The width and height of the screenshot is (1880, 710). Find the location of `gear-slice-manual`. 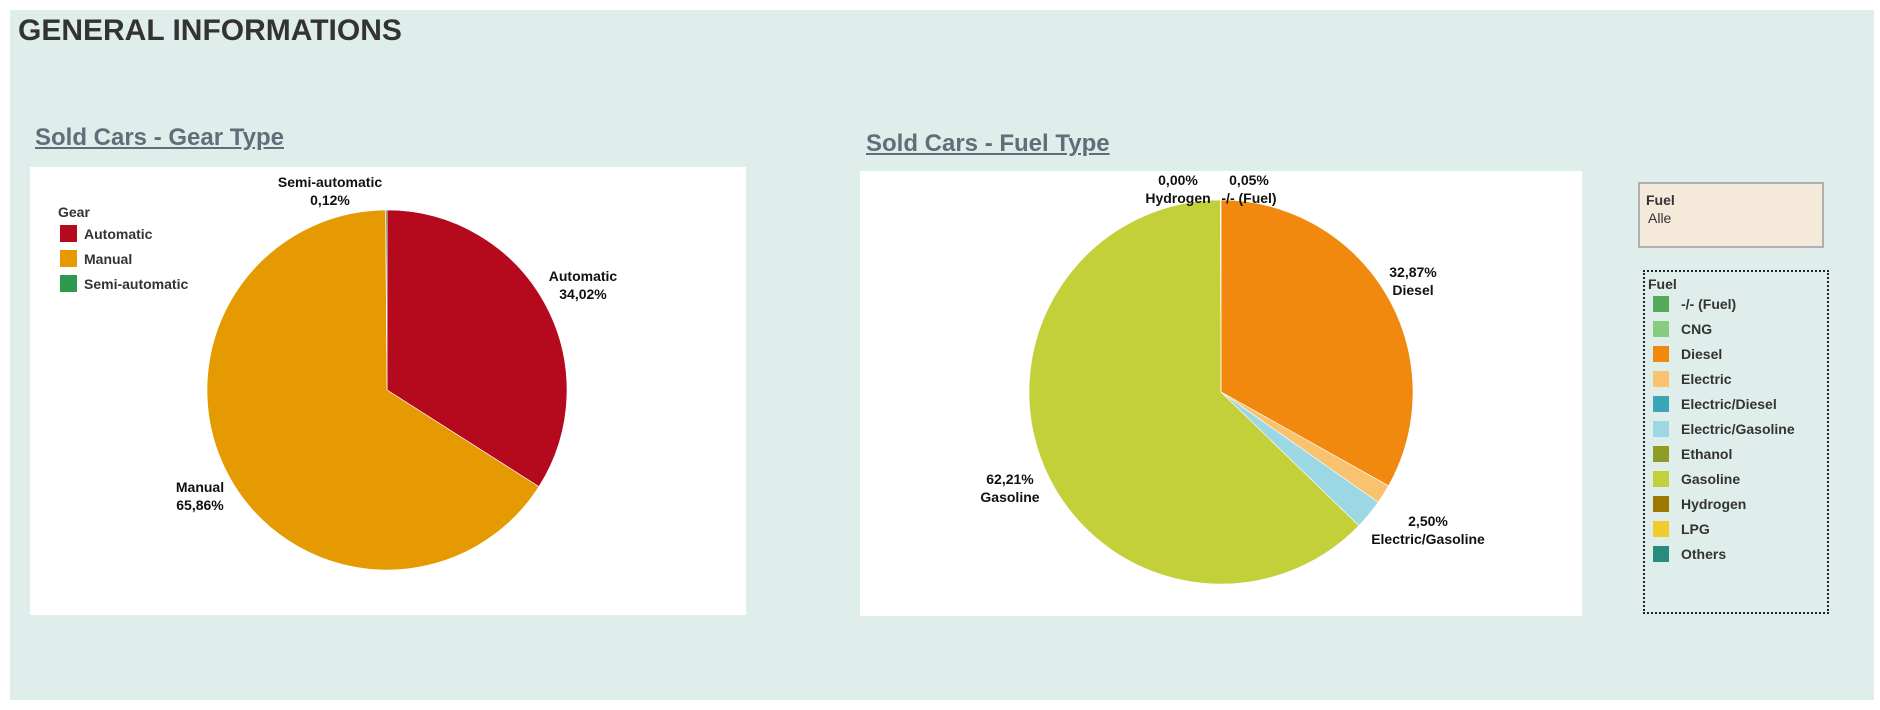

gear-slice-manual is located at coordinates (373, 390).